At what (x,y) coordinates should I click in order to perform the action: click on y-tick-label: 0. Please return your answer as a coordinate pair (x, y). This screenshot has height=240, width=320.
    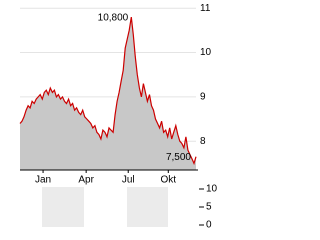
    Looking at the image, I should click on (209, 225).